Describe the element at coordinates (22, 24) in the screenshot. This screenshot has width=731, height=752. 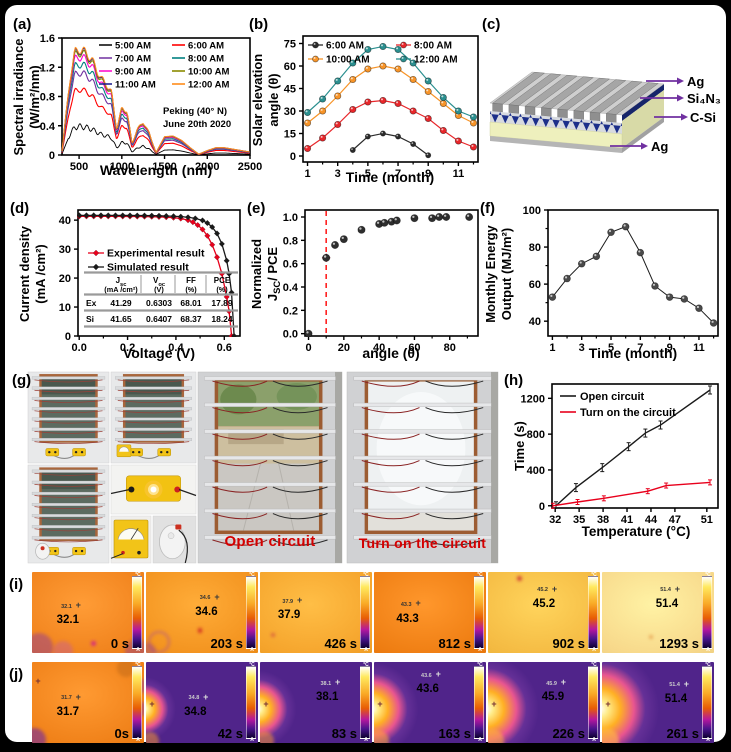
I see `panel-a-label: (a)` at that location.